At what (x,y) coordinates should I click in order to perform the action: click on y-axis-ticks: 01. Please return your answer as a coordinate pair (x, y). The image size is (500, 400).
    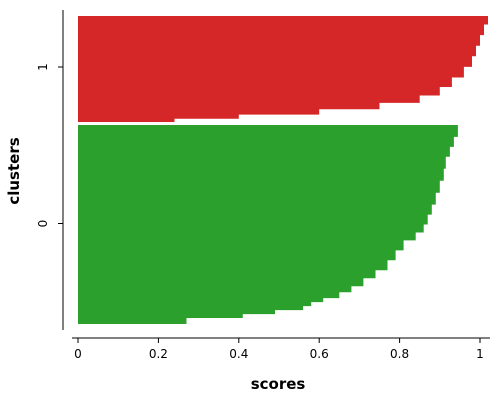
    Looking at the image, I should click on (49, 145).